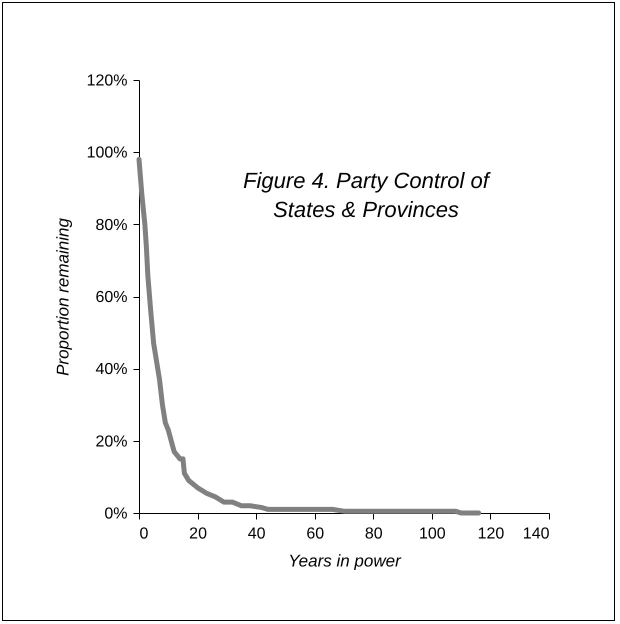  Describe the element at coordinates (432, 534) in the screenshot. I see `x-tick-label: 100` at that location.